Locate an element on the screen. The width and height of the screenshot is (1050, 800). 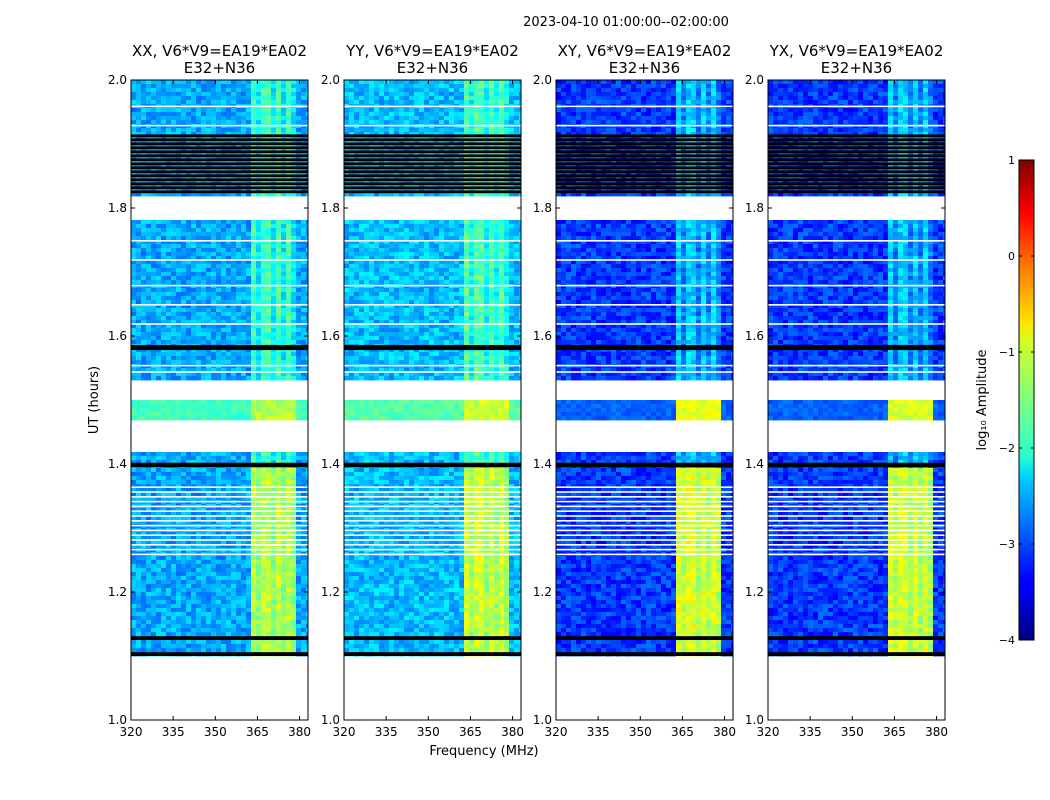
colorbar-label: log₁₀ Amplitude is located at coordinates (982, 400).